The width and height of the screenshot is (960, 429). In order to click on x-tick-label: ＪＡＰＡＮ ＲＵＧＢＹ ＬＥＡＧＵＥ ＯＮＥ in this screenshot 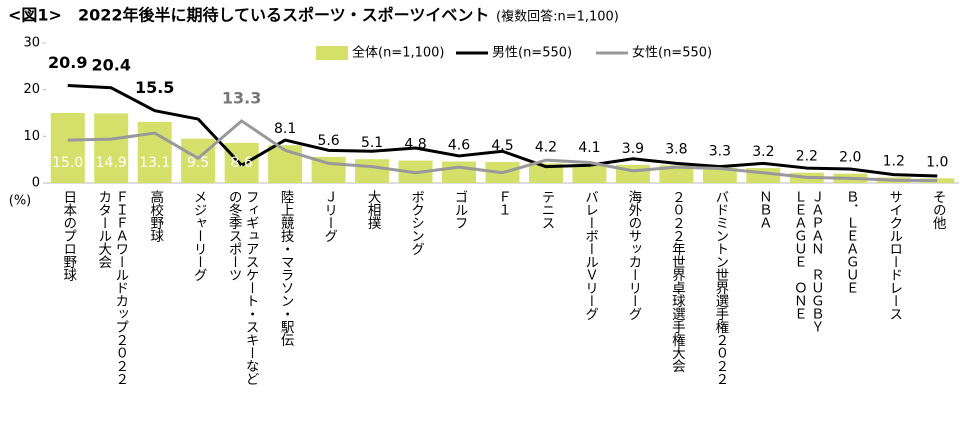, I will do `click(807, 261)`.